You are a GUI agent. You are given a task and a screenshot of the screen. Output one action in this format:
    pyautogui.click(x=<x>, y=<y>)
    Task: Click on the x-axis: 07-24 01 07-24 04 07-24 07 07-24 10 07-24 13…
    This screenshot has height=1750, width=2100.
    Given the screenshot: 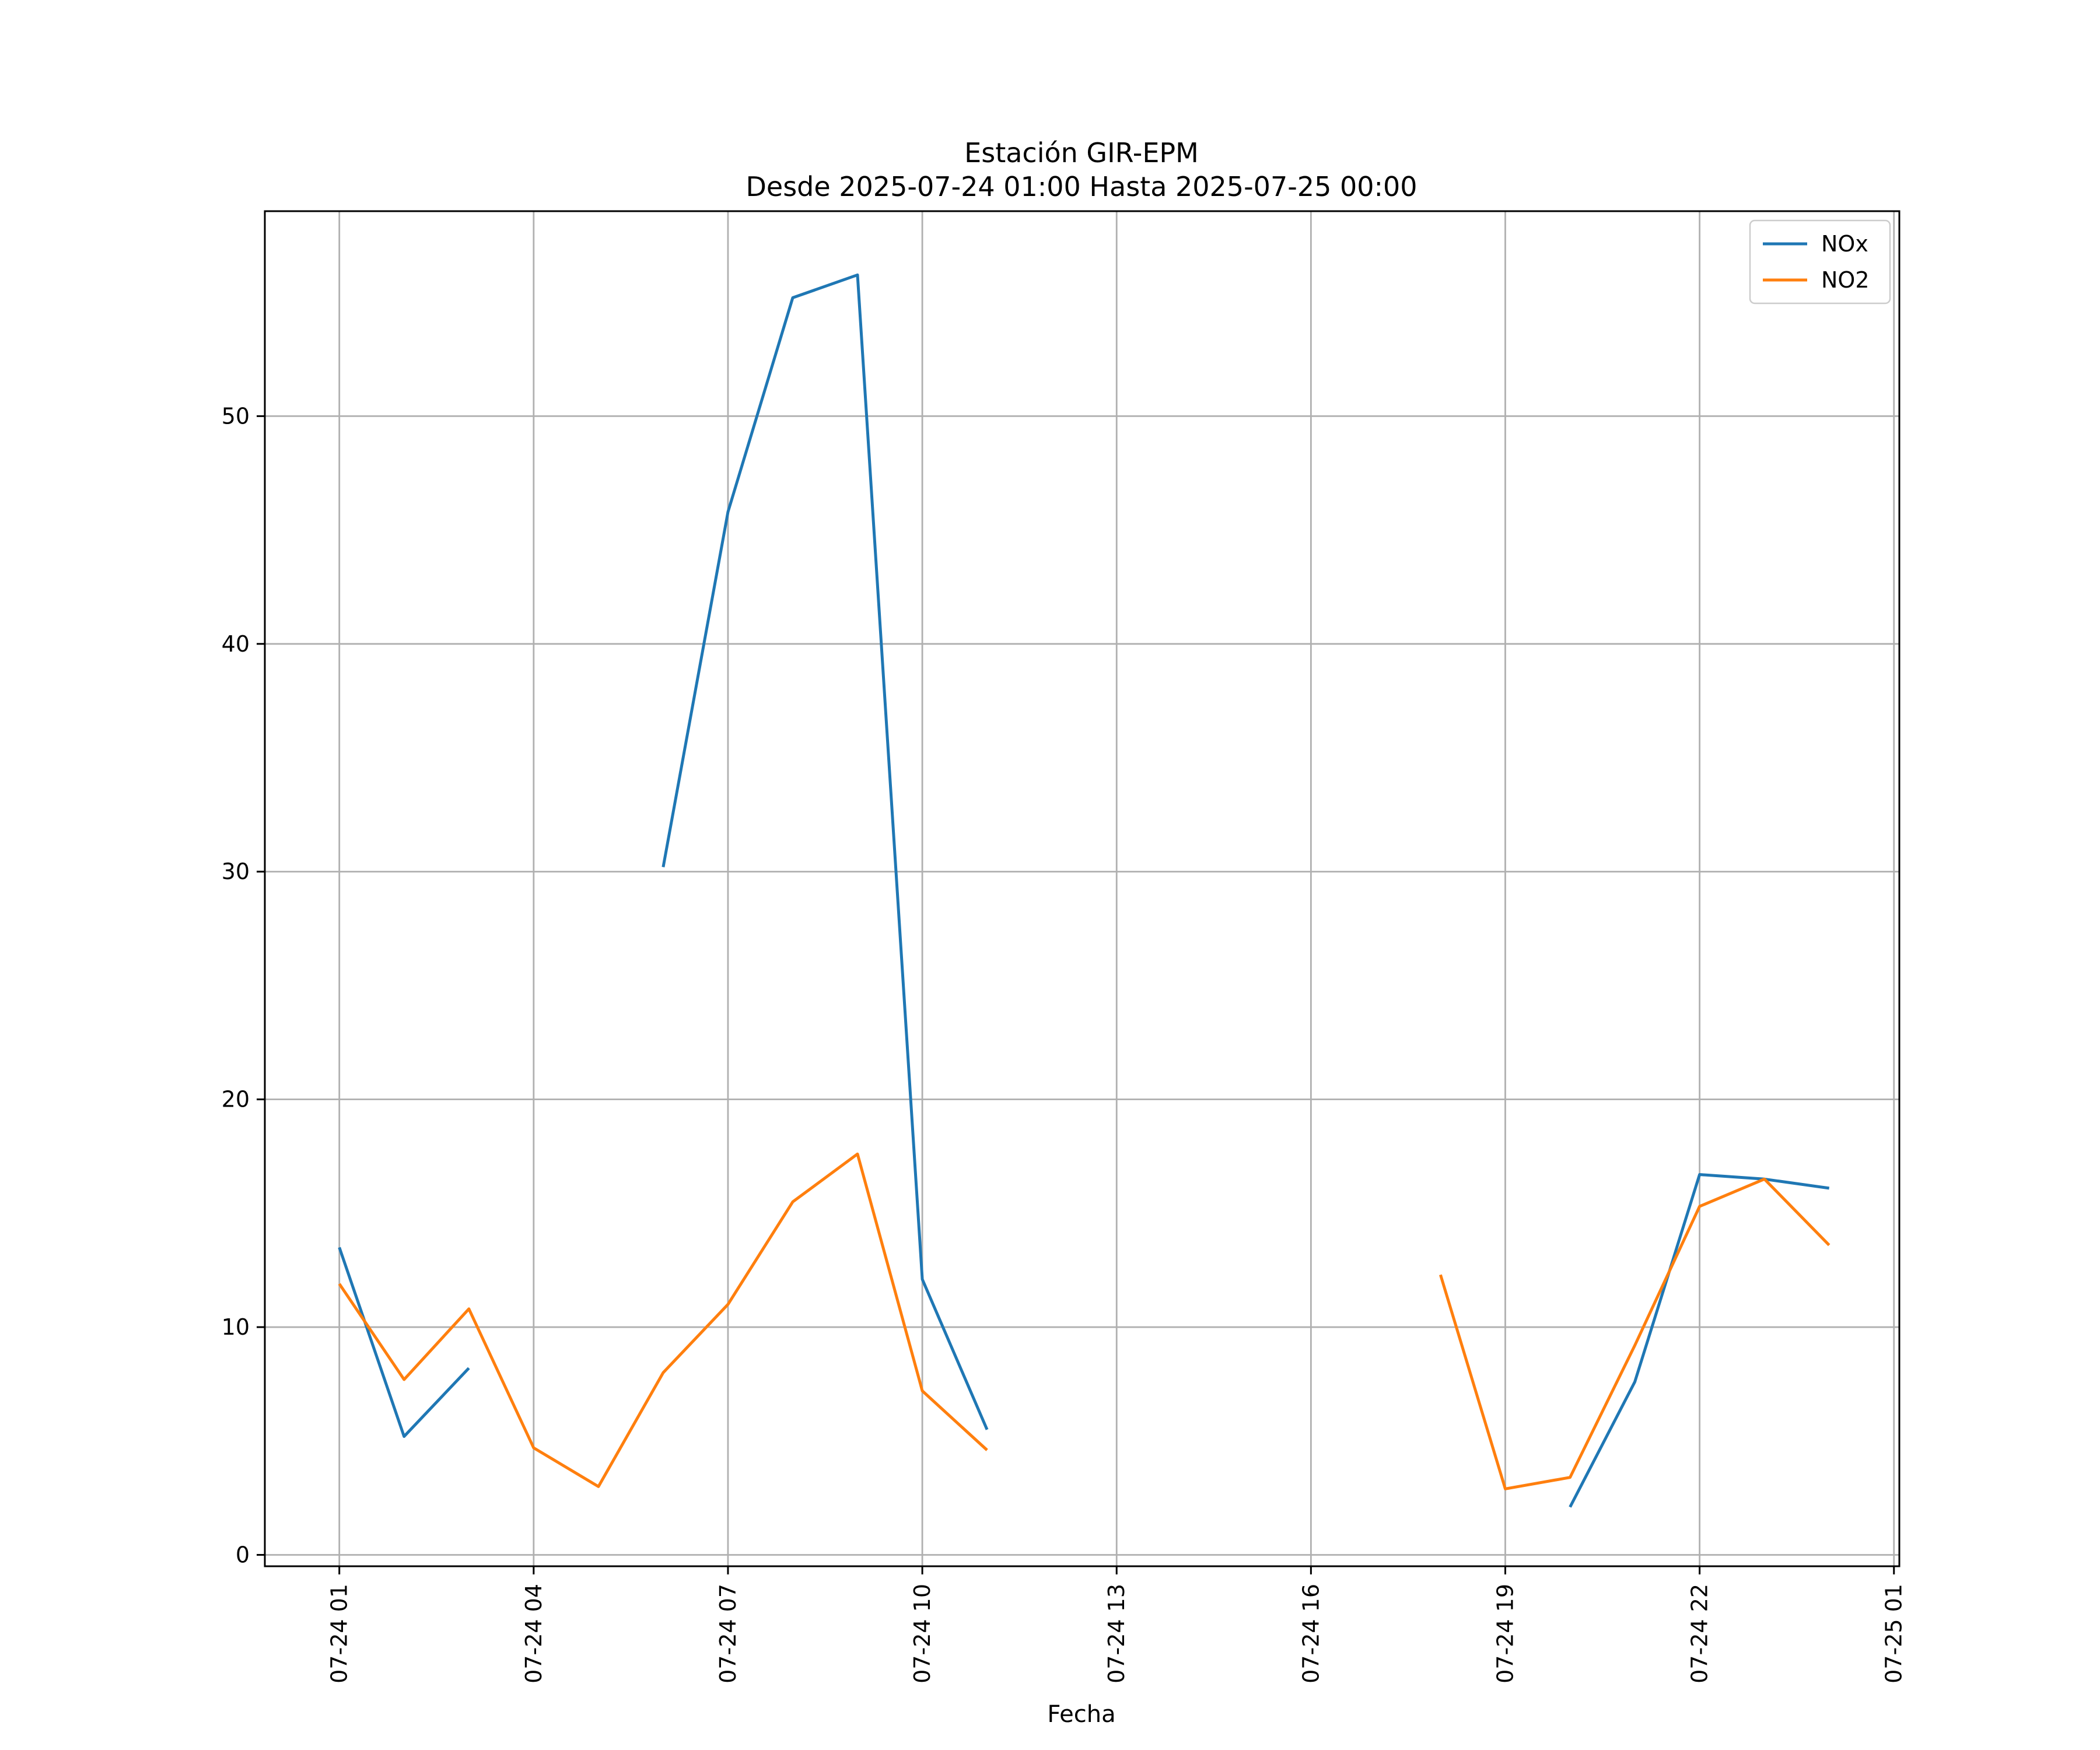 What is the action you would take?
    pyautogui.click(x=1117, y=1625)
    